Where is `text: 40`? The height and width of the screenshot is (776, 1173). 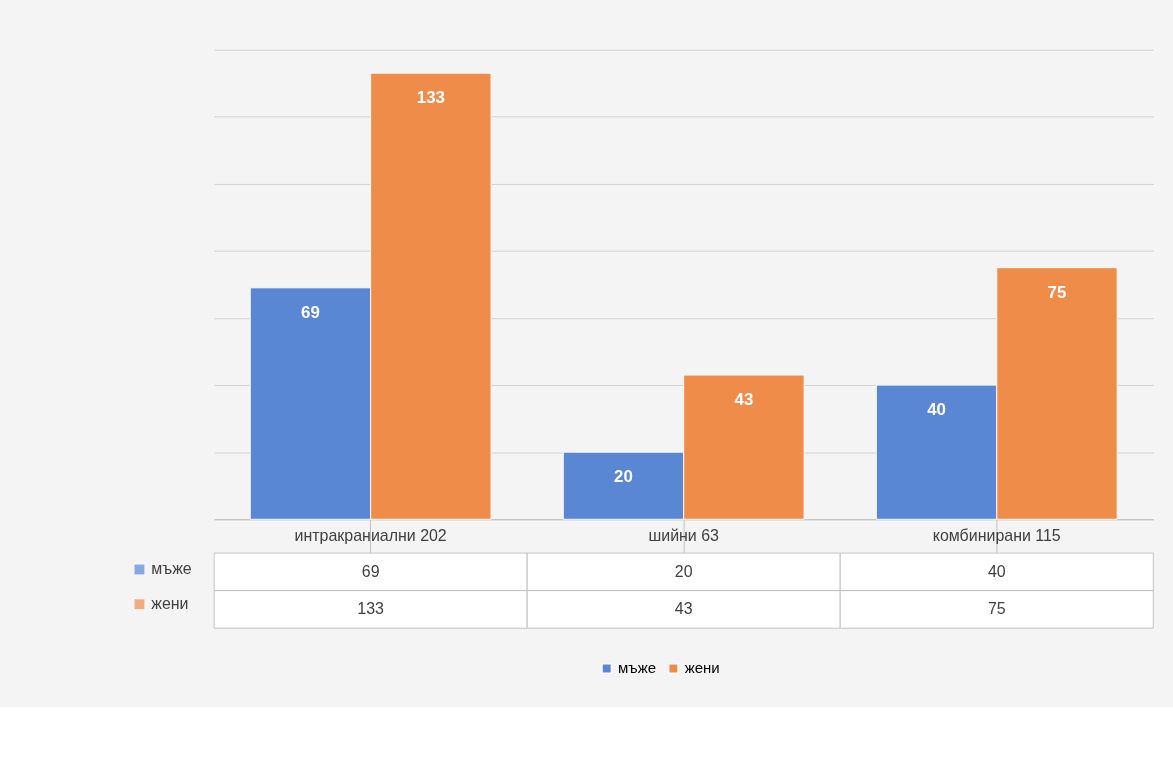 text: 40 is located at coordinates (996, 571).